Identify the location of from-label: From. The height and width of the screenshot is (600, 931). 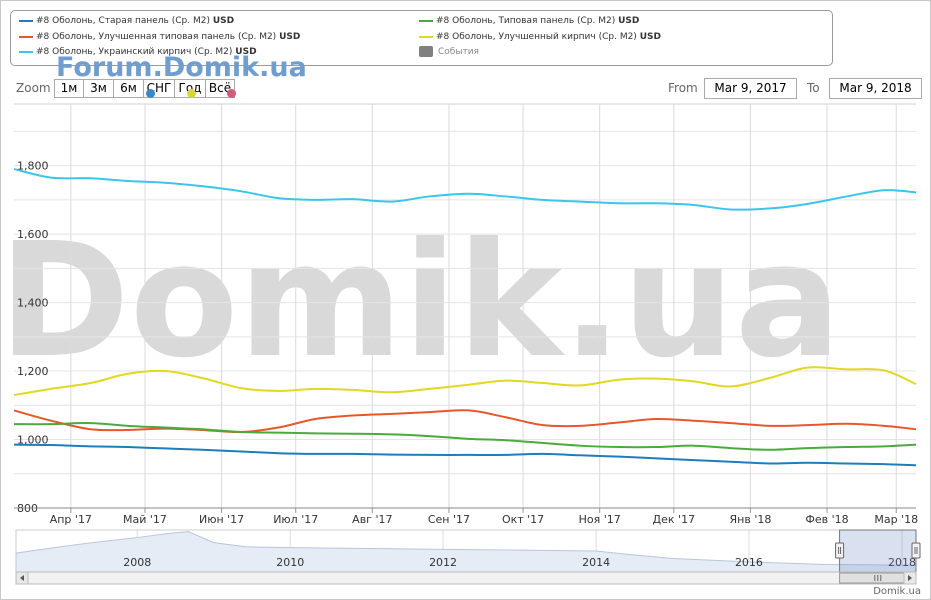
(683, 88).